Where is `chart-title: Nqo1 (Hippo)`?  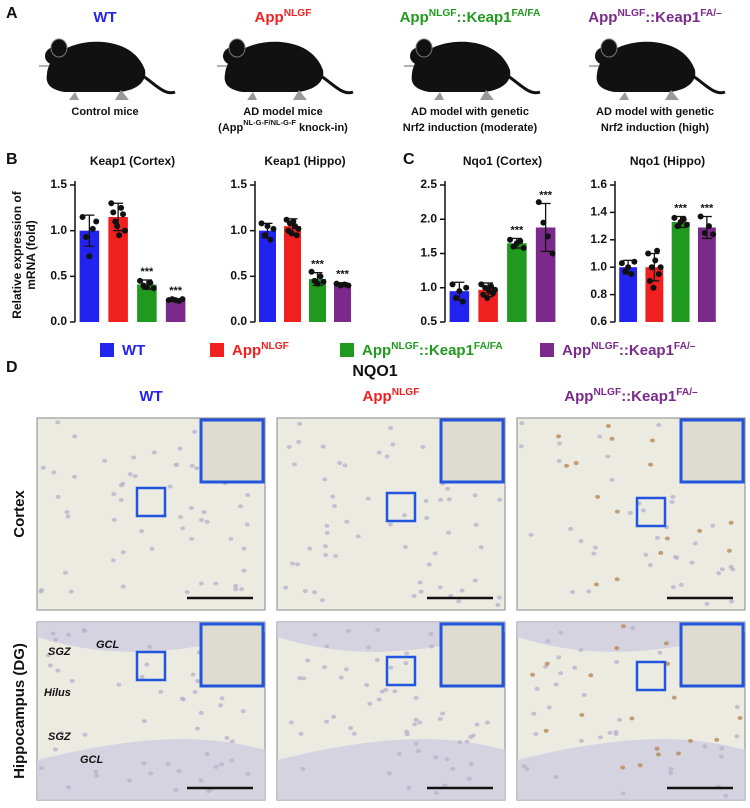
chart-title: Nqo1 (Hippo) is located at coordinates (667, 161).